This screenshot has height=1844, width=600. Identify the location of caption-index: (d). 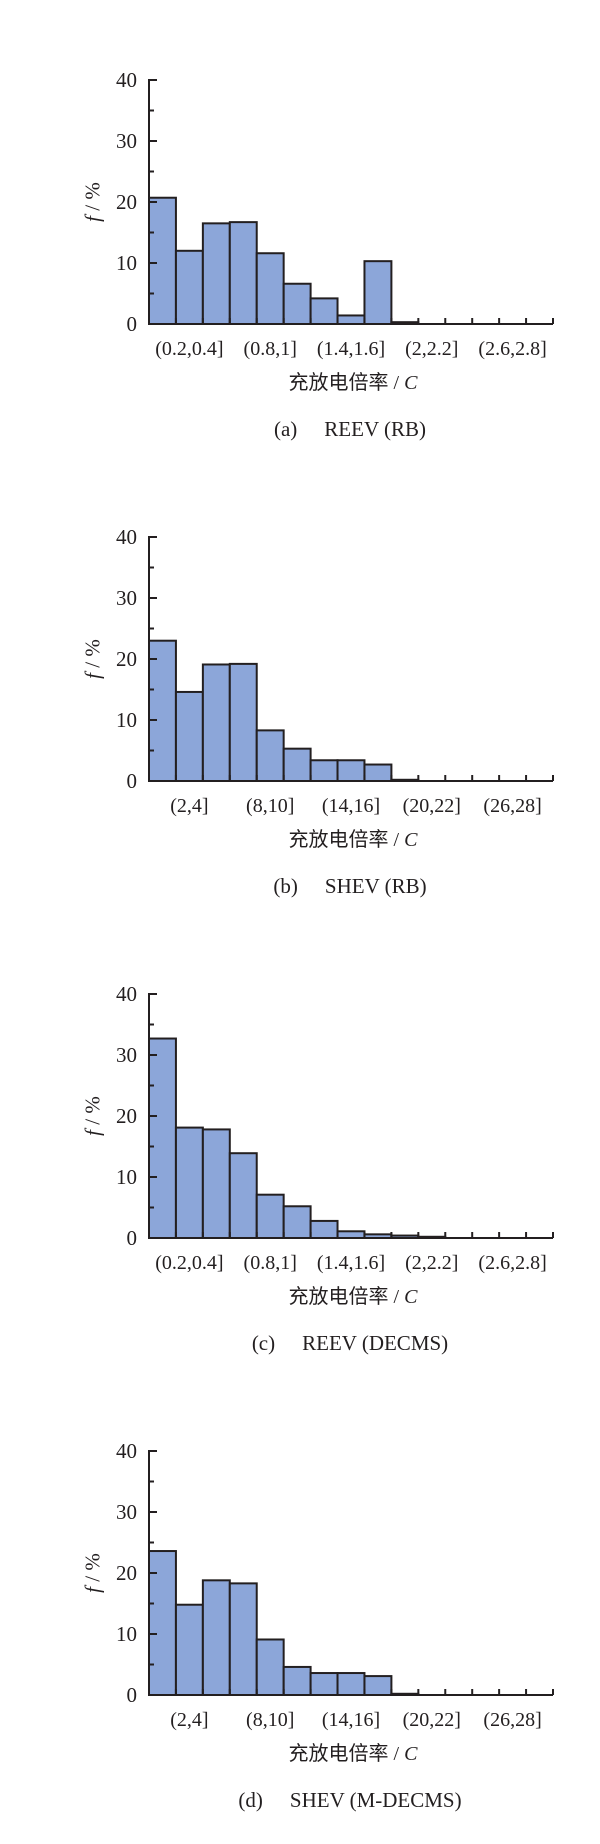
(250, 1800).